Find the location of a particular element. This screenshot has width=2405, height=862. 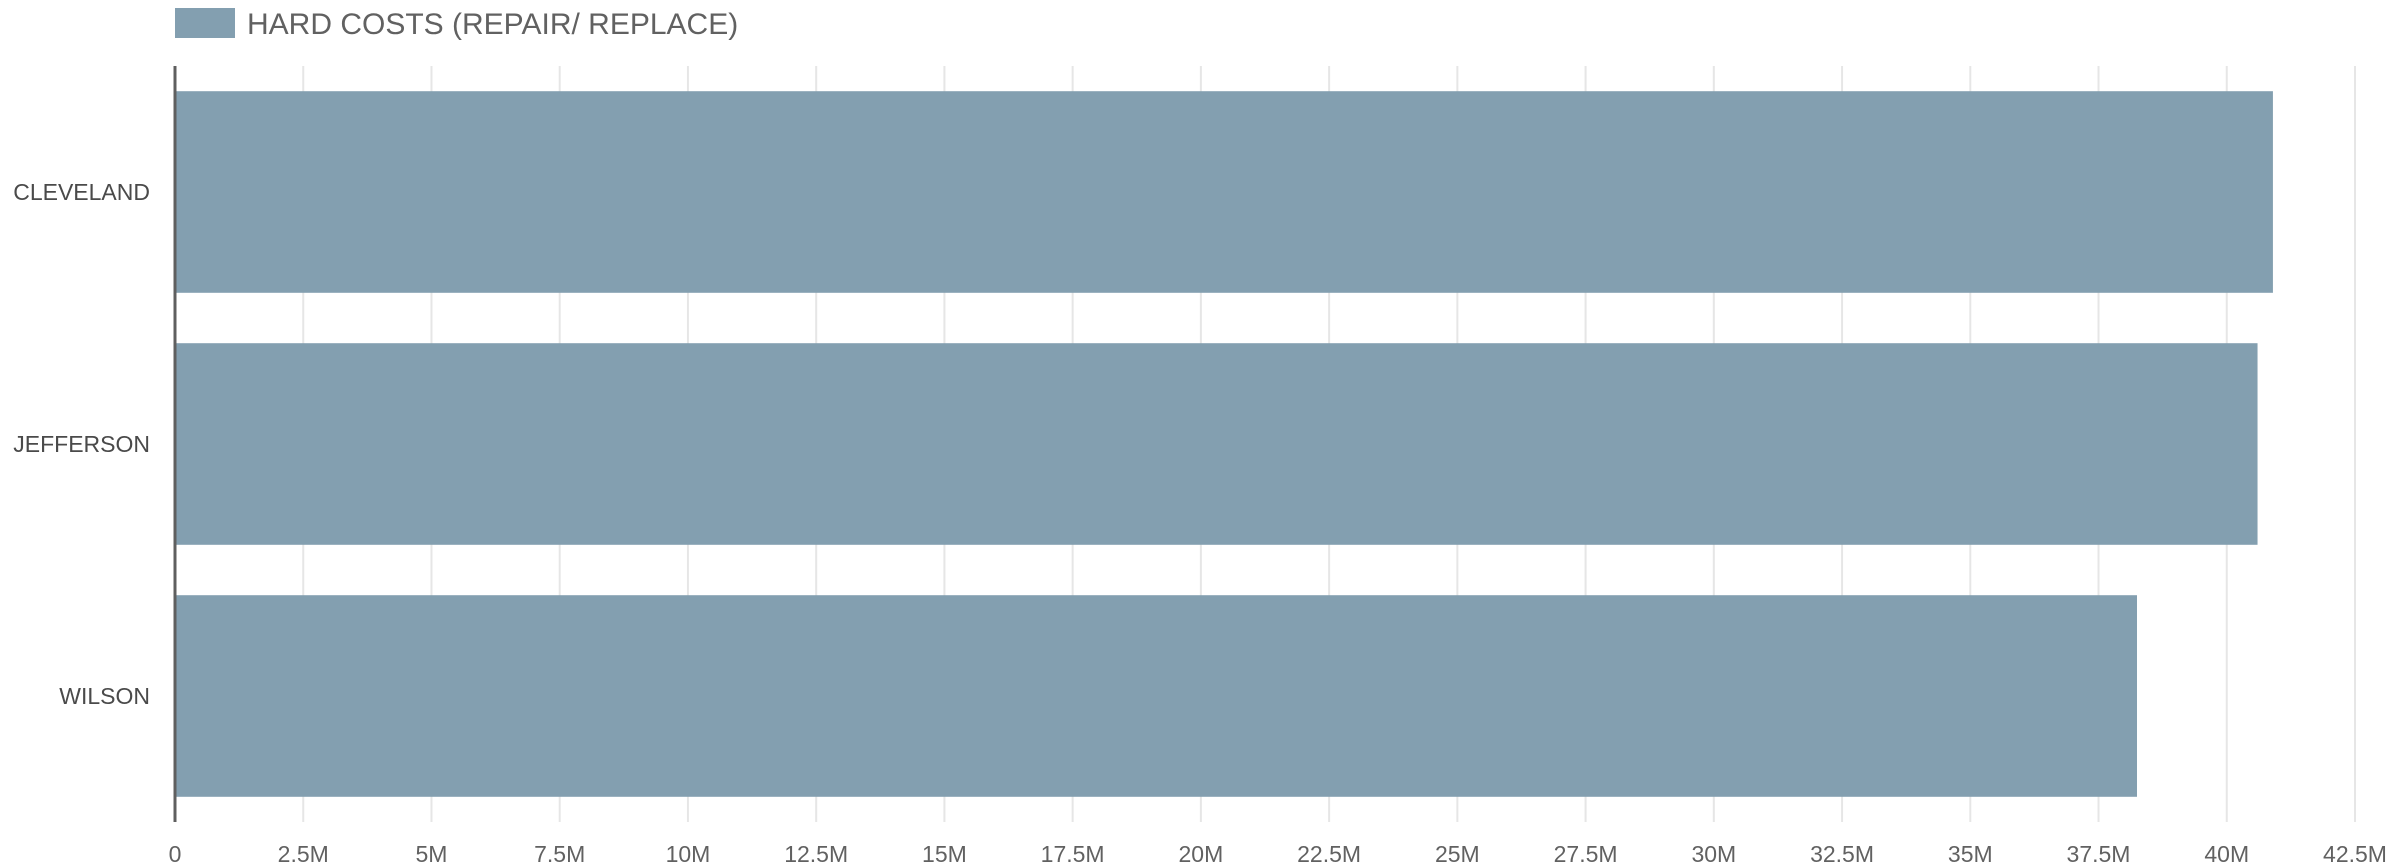

x-tick-label: 32.5M is located at coordinates (1842, 851).